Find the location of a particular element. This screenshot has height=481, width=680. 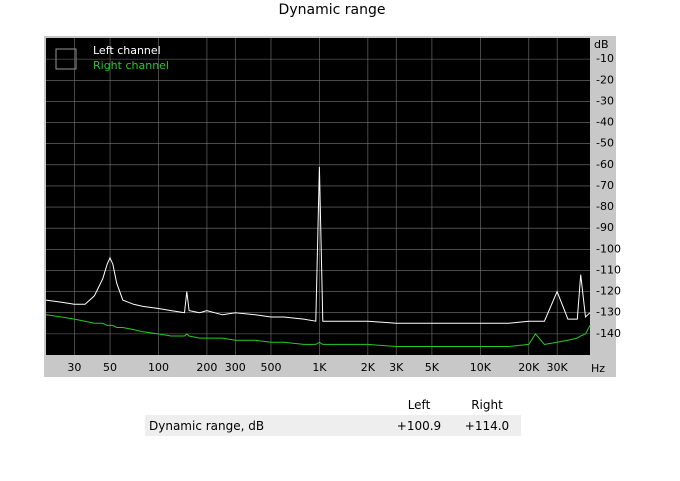

x-unit: Hz is located at coordinates (598, 368).